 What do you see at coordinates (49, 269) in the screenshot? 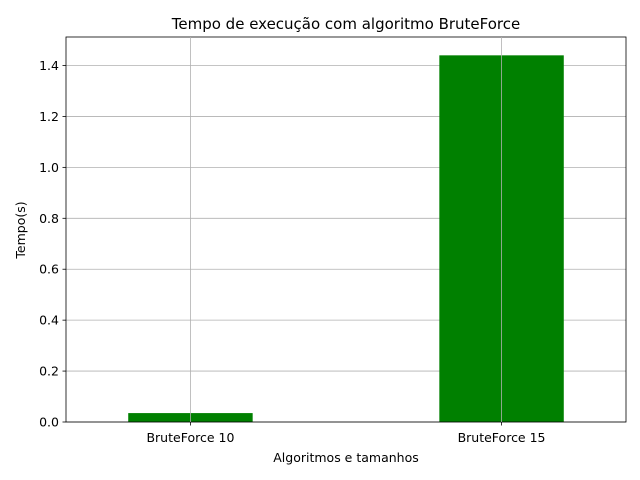
I see `y-tick-label: 0.6` at bounding box center [49, 269].